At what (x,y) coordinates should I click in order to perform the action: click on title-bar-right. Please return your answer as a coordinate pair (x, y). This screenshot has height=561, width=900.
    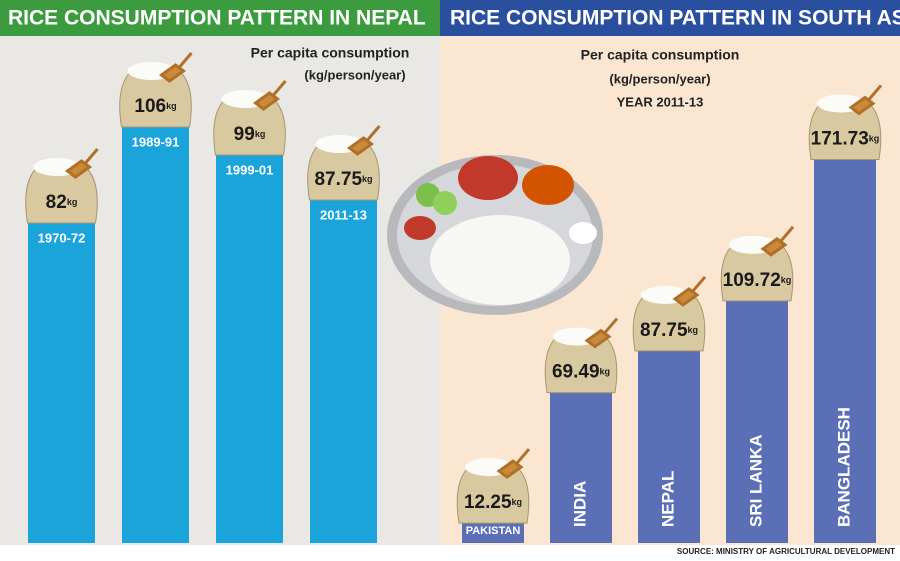
    Looking at the image, I should click on (670, 18).